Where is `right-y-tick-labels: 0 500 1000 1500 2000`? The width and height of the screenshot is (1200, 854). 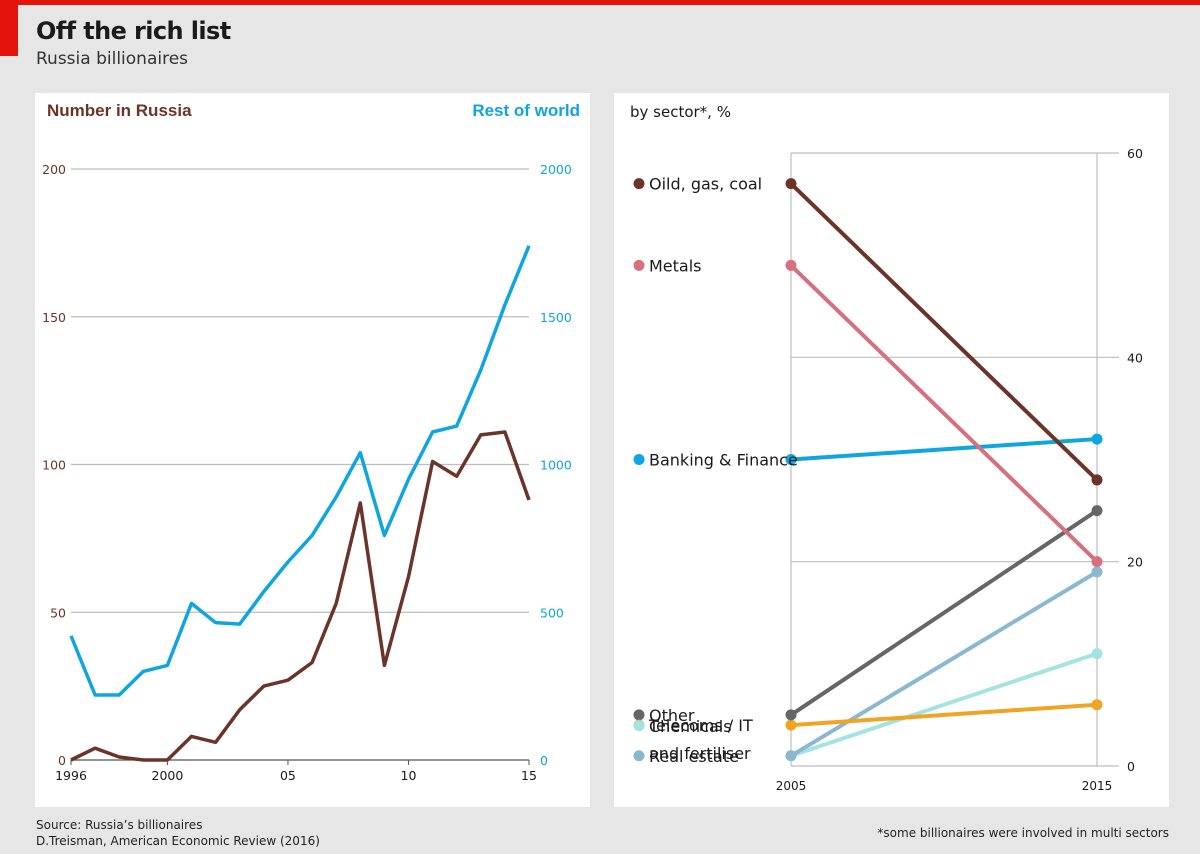
right-y-tick-labels: 0 500 1000 1500 2000 is located at coordinates (556, 465).